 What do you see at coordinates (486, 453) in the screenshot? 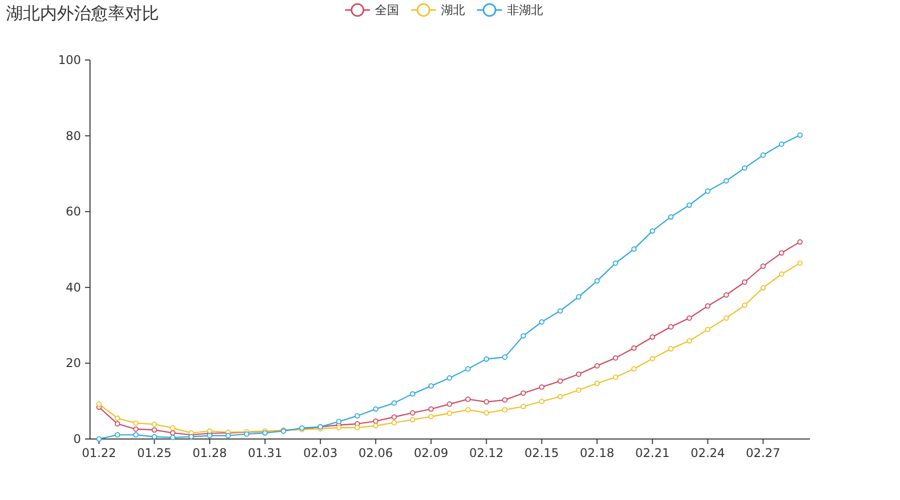
I see `x-tick-label: 02.12` at bounding box center [486, 453].